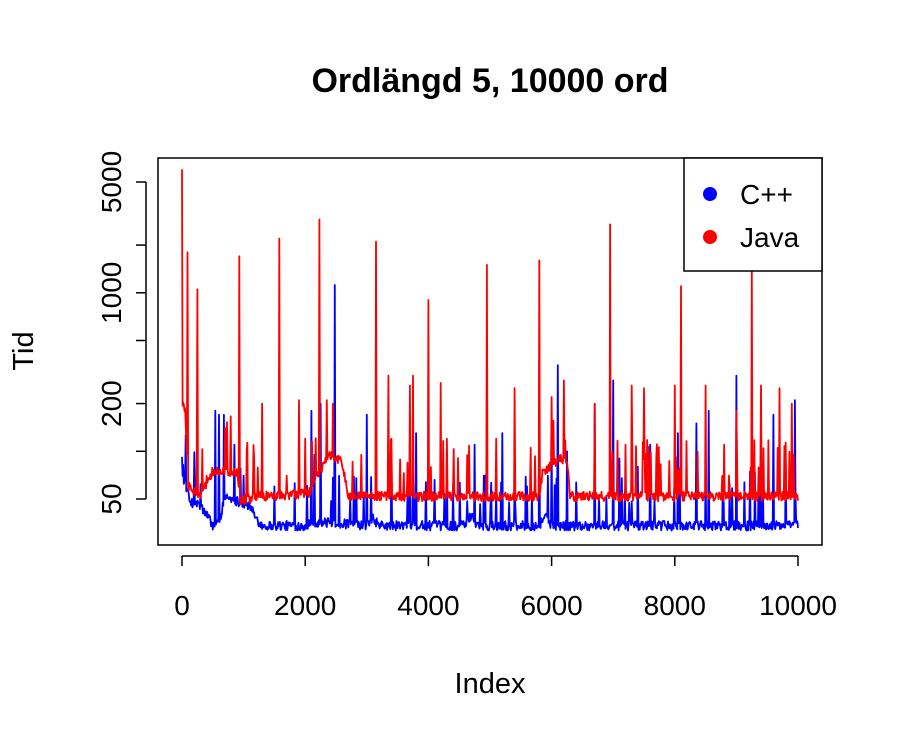 The image size is (904, 742). Describe the element at coordinates (111, 403) in the screenshot. I see `y-tick-label: 200` at that location.